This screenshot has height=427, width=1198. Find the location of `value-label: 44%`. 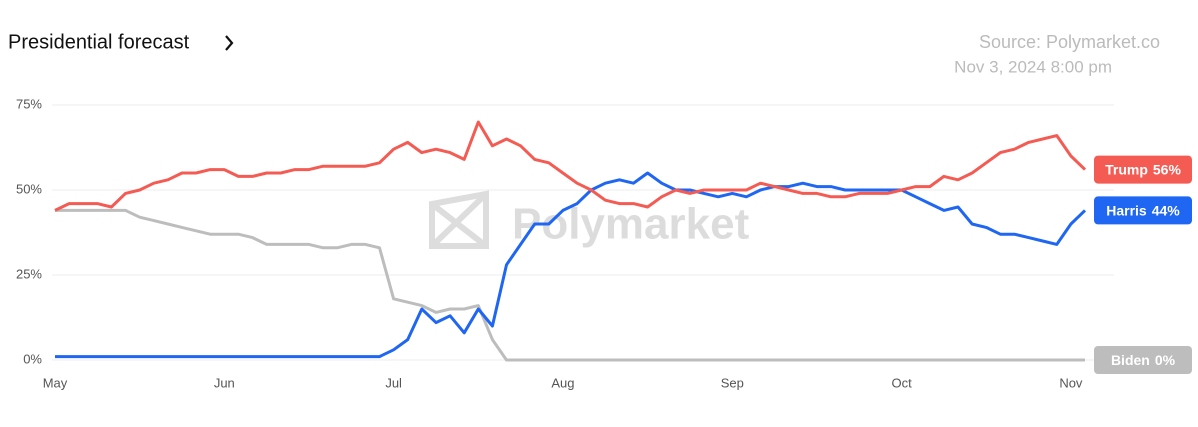

value-label: 44% is located at coordinates (1166, 210).